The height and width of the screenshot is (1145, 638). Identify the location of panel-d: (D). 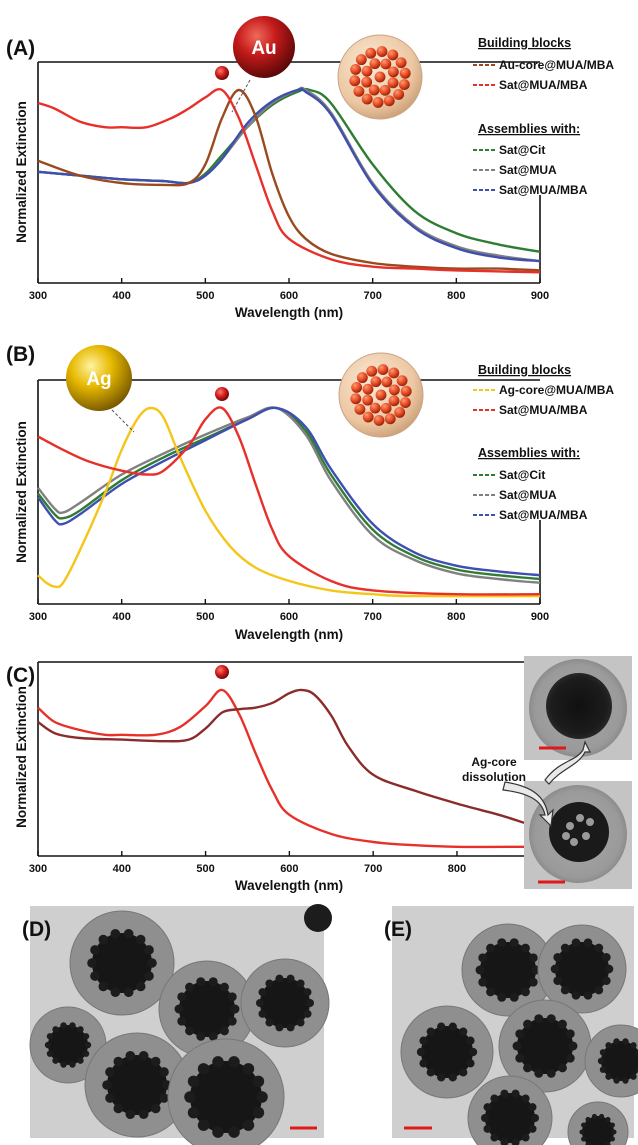
(177, 1024).